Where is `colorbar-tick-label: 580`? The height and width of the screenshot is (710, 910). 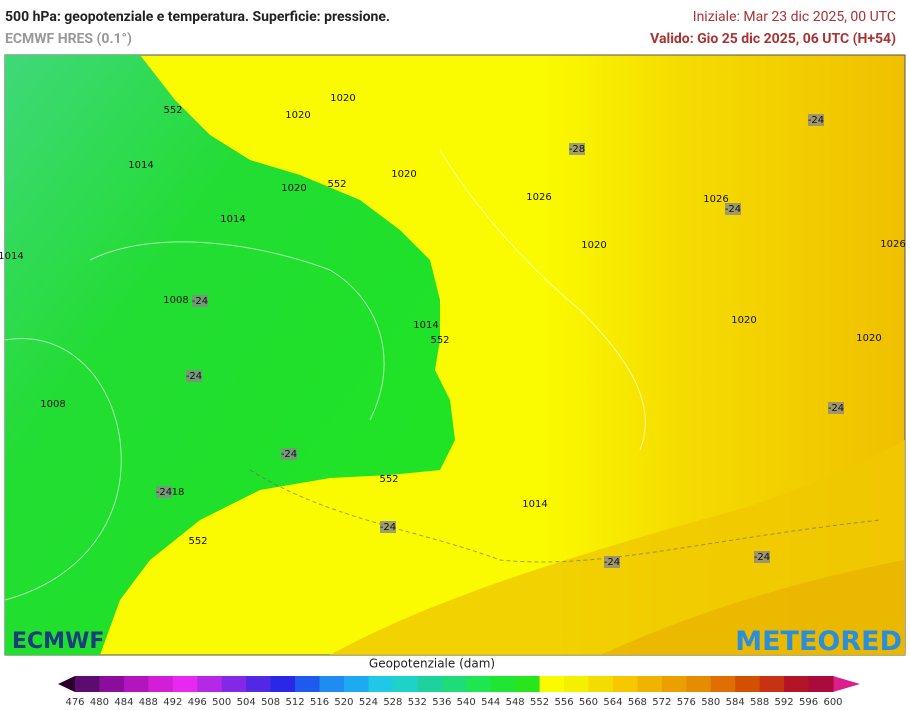
colorbar-tick-label: 580 is located at coordinates (710, 702).